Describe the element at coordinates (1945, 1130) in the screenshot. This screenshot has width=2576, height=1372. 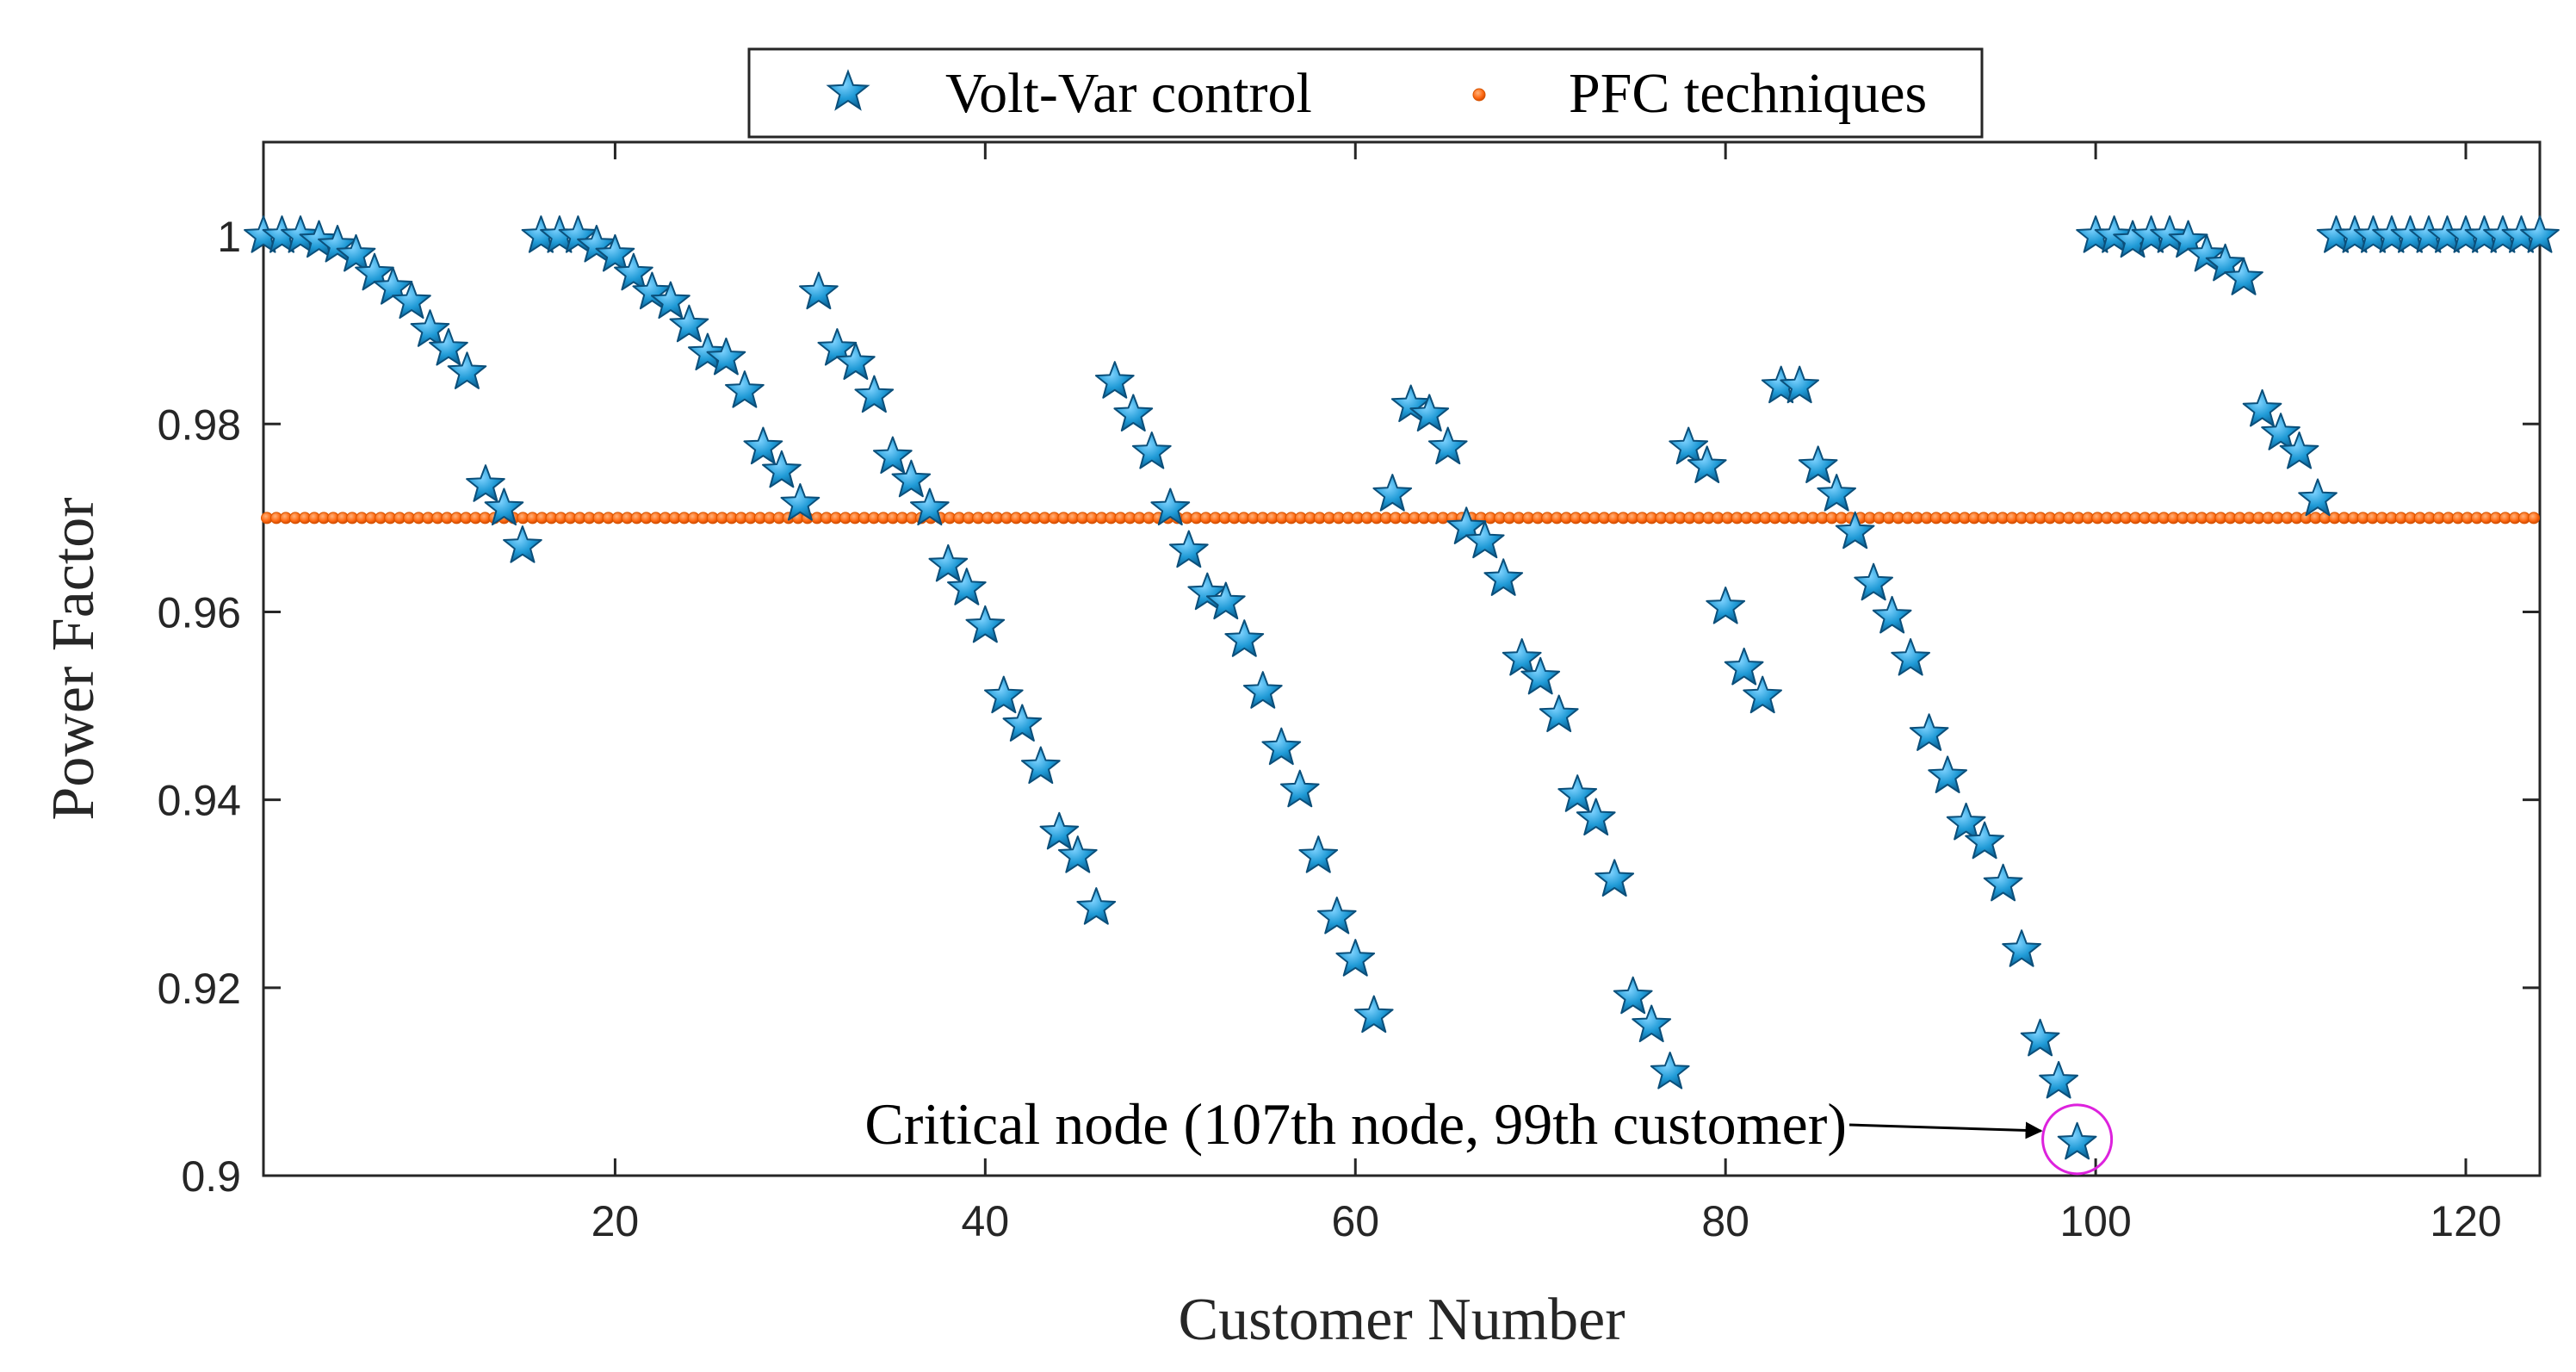
I see `annotation-arrow` at that location.